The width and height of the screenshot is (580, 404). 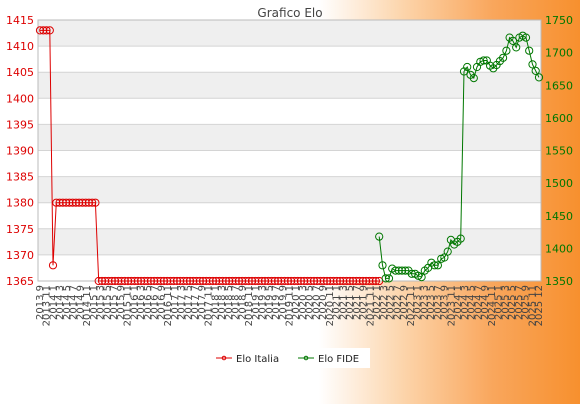 I want to click on x-tick-label: 2018 5, so click(x=229, y=302).